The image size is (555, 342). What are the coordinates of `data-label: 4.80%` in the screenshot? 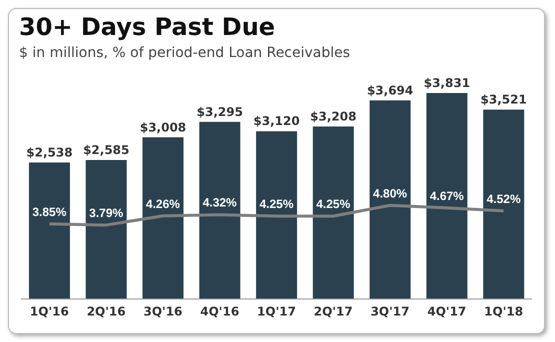 It's located at (390, 193).